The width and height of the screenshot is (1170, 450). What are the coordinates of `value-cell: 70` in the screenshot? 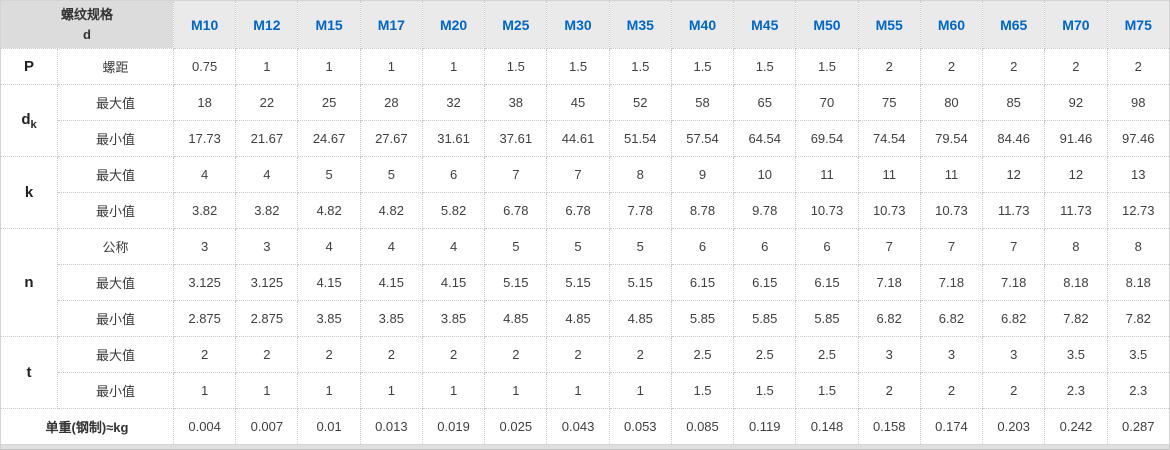 It's located at (827, 102).